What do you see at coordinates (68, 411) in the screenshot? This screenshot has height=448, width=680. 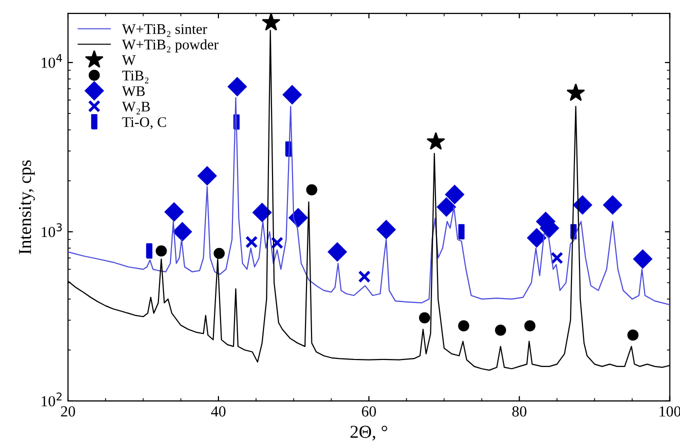 I see `x-tick-label: 20` at bounding box center [68, 411].